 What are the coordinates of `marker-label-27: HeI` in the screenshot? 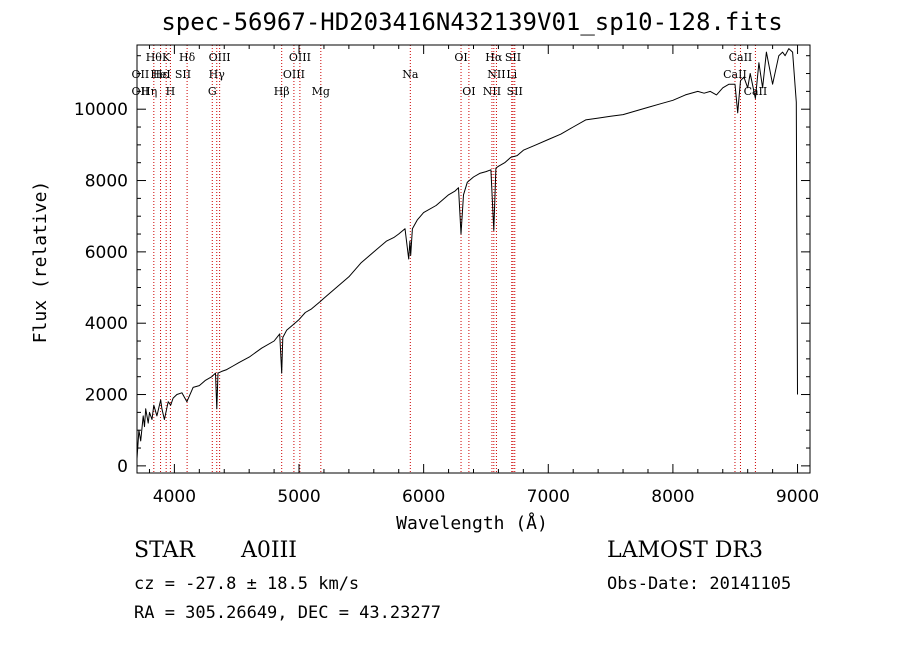 It's located at (160, 74).